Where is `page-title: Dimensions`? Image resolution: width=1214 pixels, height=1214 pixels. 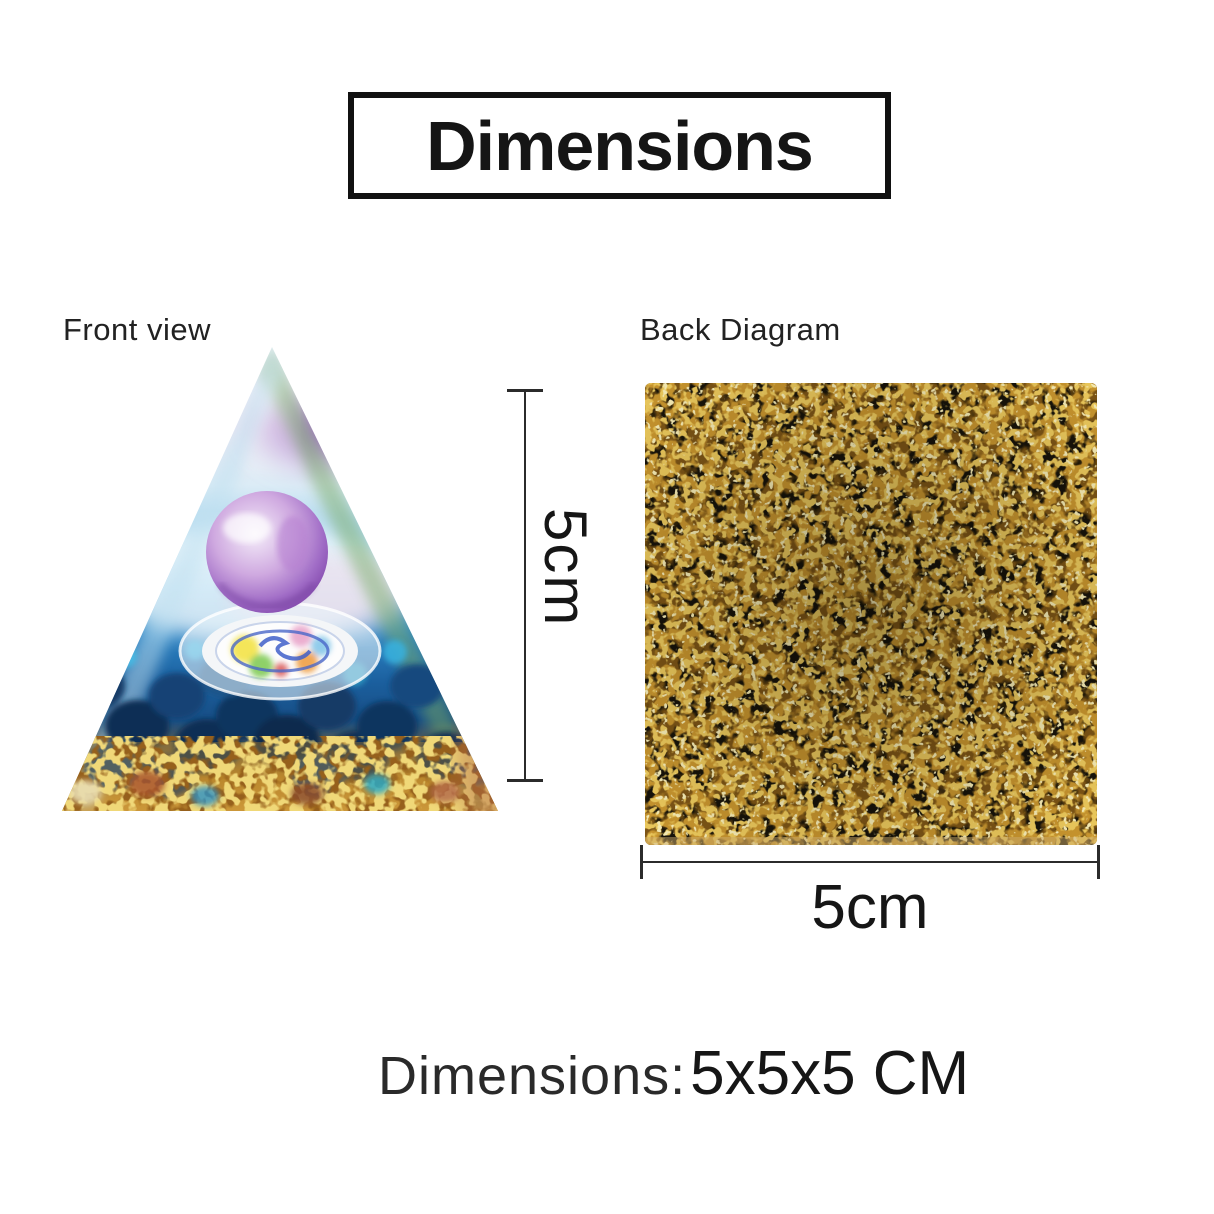
page-title: Dimensions is located at coordinates (620, 145).